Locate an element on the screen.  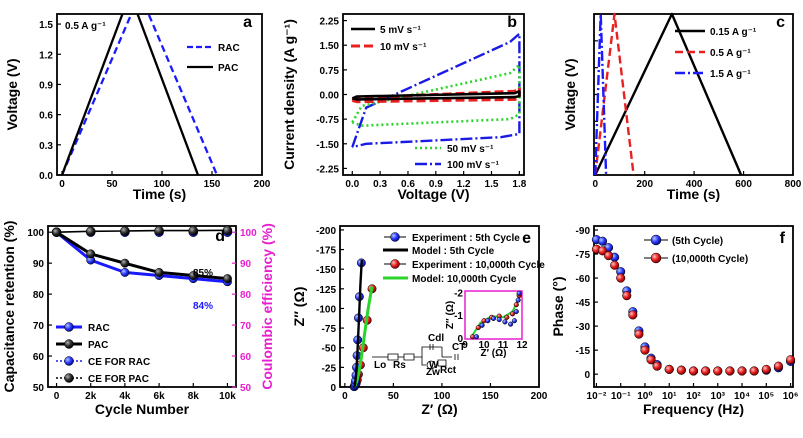
panel-f-y-tick-label: -60 is located at coordinates (583, 279).